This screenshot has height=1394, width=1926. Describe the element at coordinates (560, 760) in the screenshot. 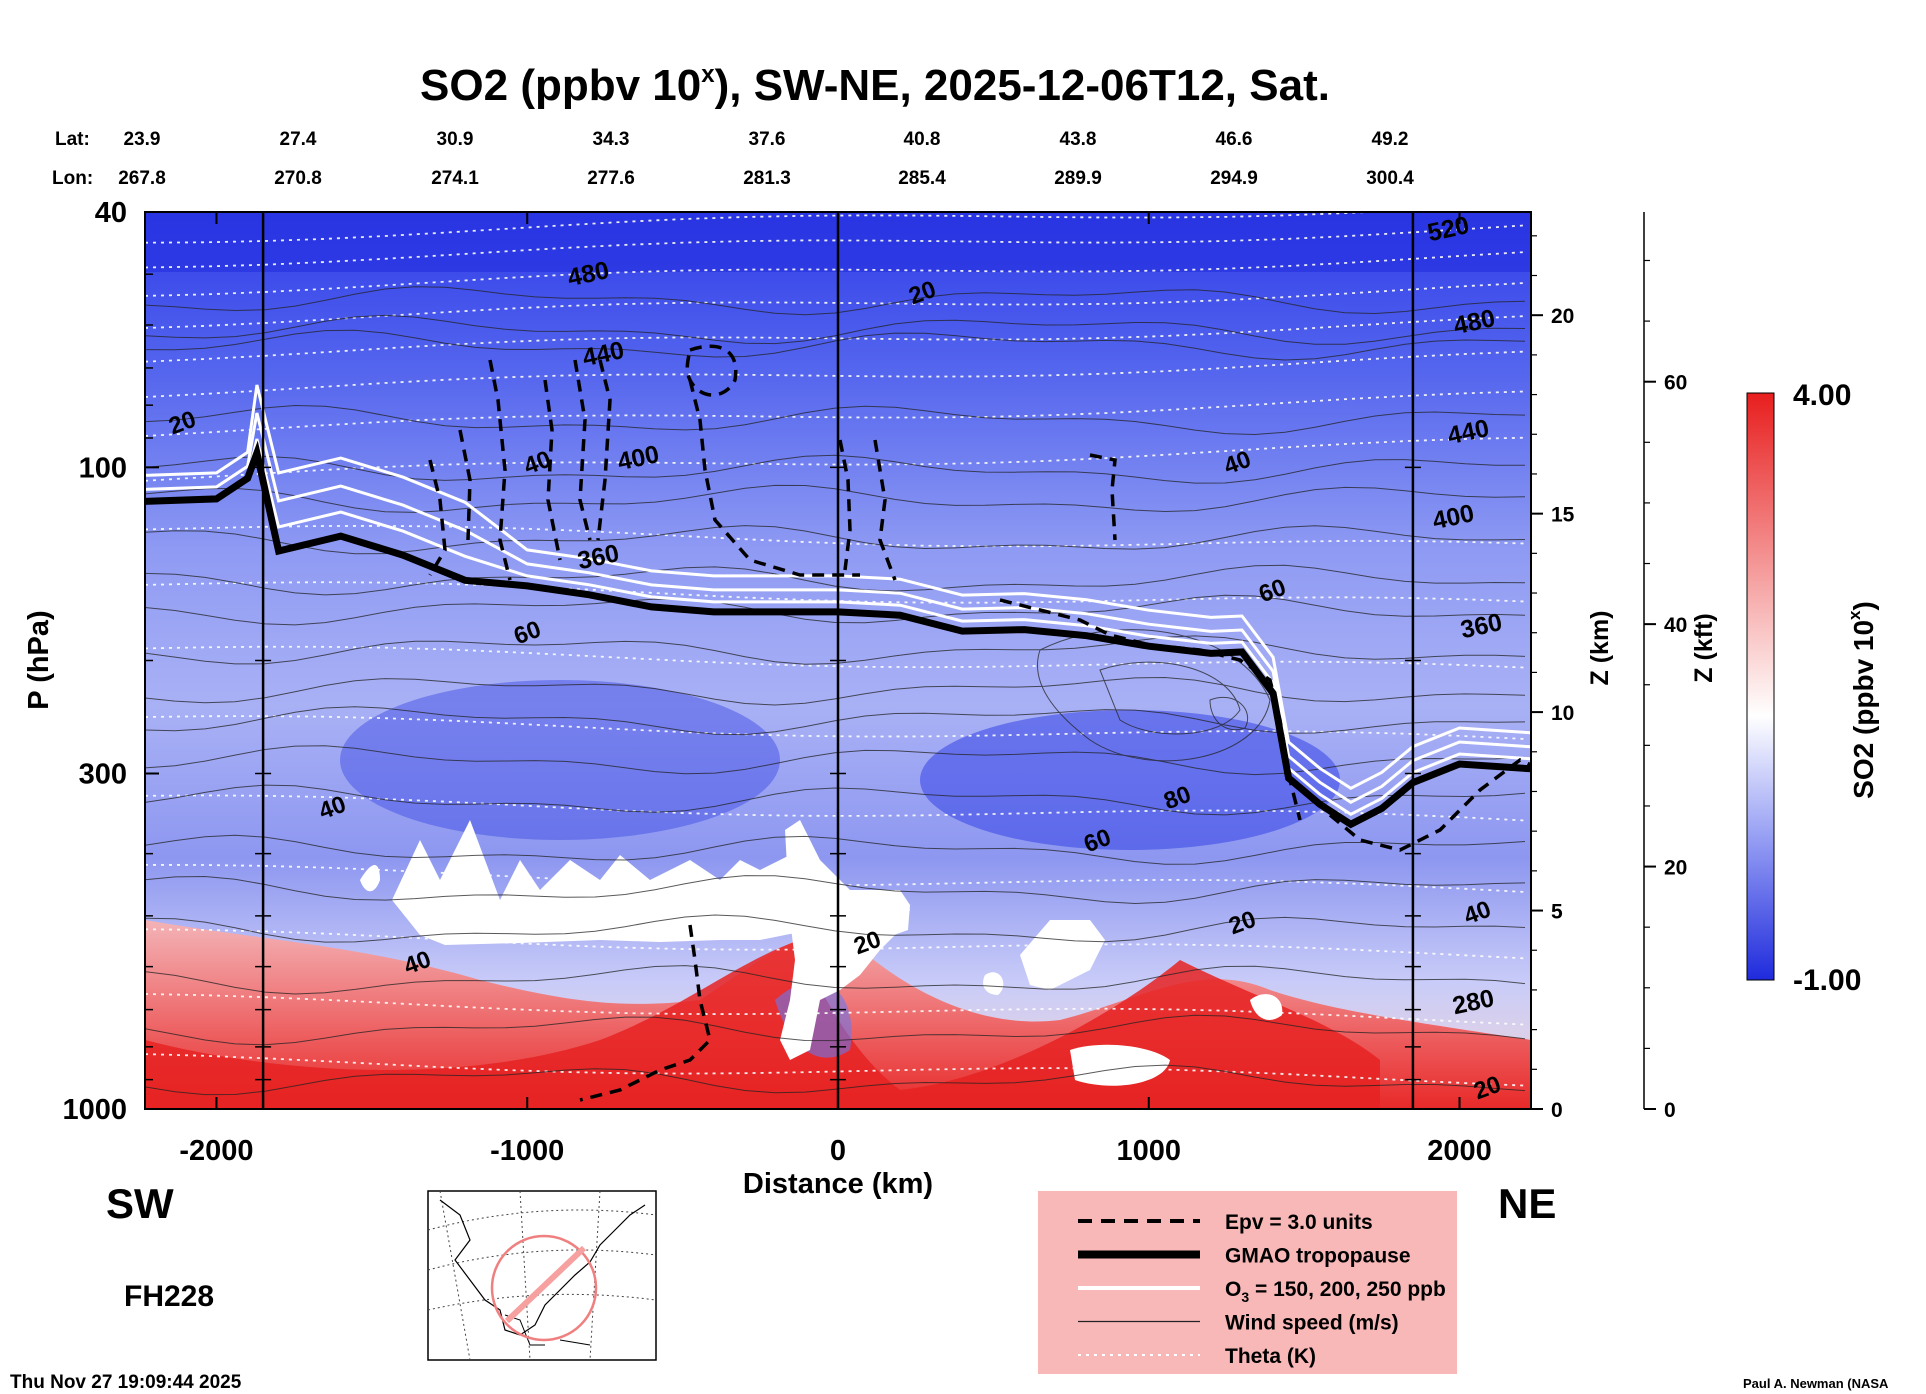

I see `so2-blue-blob-west` at that location.